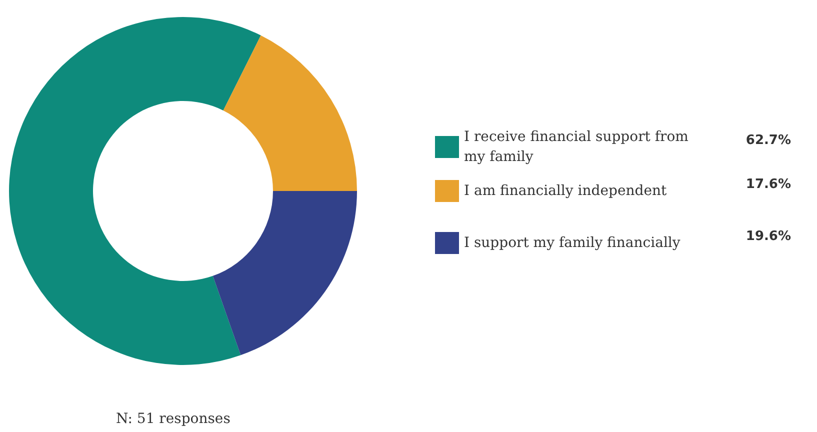 The width and height of the screenshot is (817, 432). What do you see at coordinates (769, 236) in the screenshot?
I see `data-label: 19.6%` at bounding box center [769, 236].